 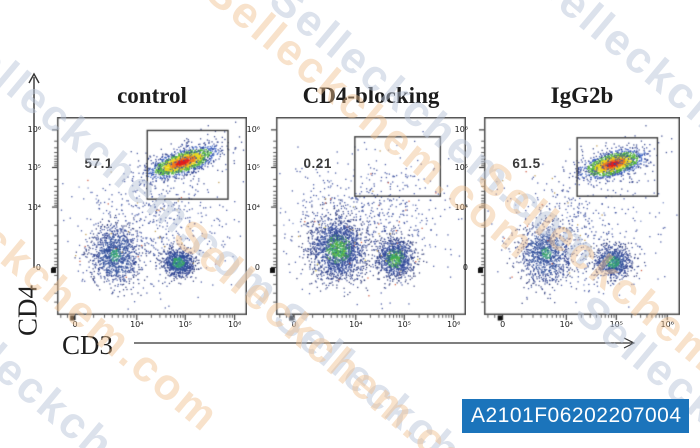 What do you see at coordinates (526, 163) in the screenshot?
I see `gate-percentage: 61.5` at bounding box center [526, 163].